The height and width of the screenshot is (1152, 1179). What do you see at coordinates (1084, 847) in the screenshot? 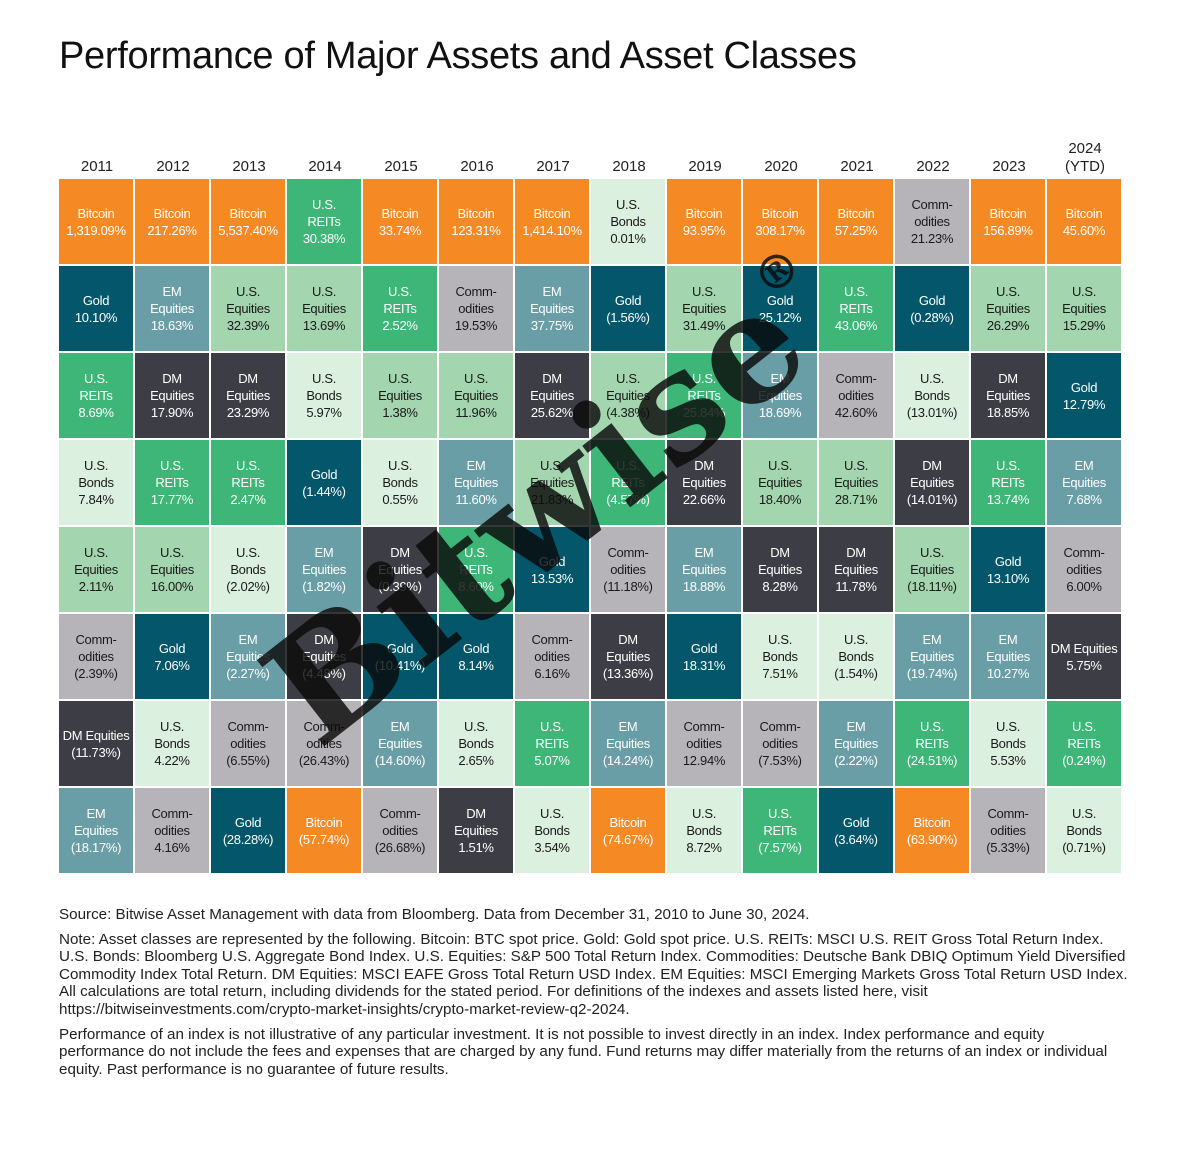
I see `cell-value: (0.71%)` at bounding box center [1084, 847].